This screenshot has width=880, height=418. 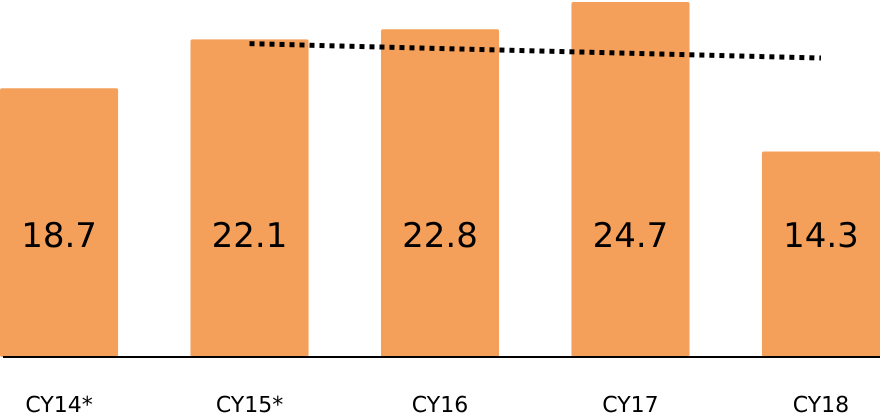 What do you see at coordinates (821, 236) in the screenshot?
I see `data-label: 14.3` at bounding box center [821, 236].